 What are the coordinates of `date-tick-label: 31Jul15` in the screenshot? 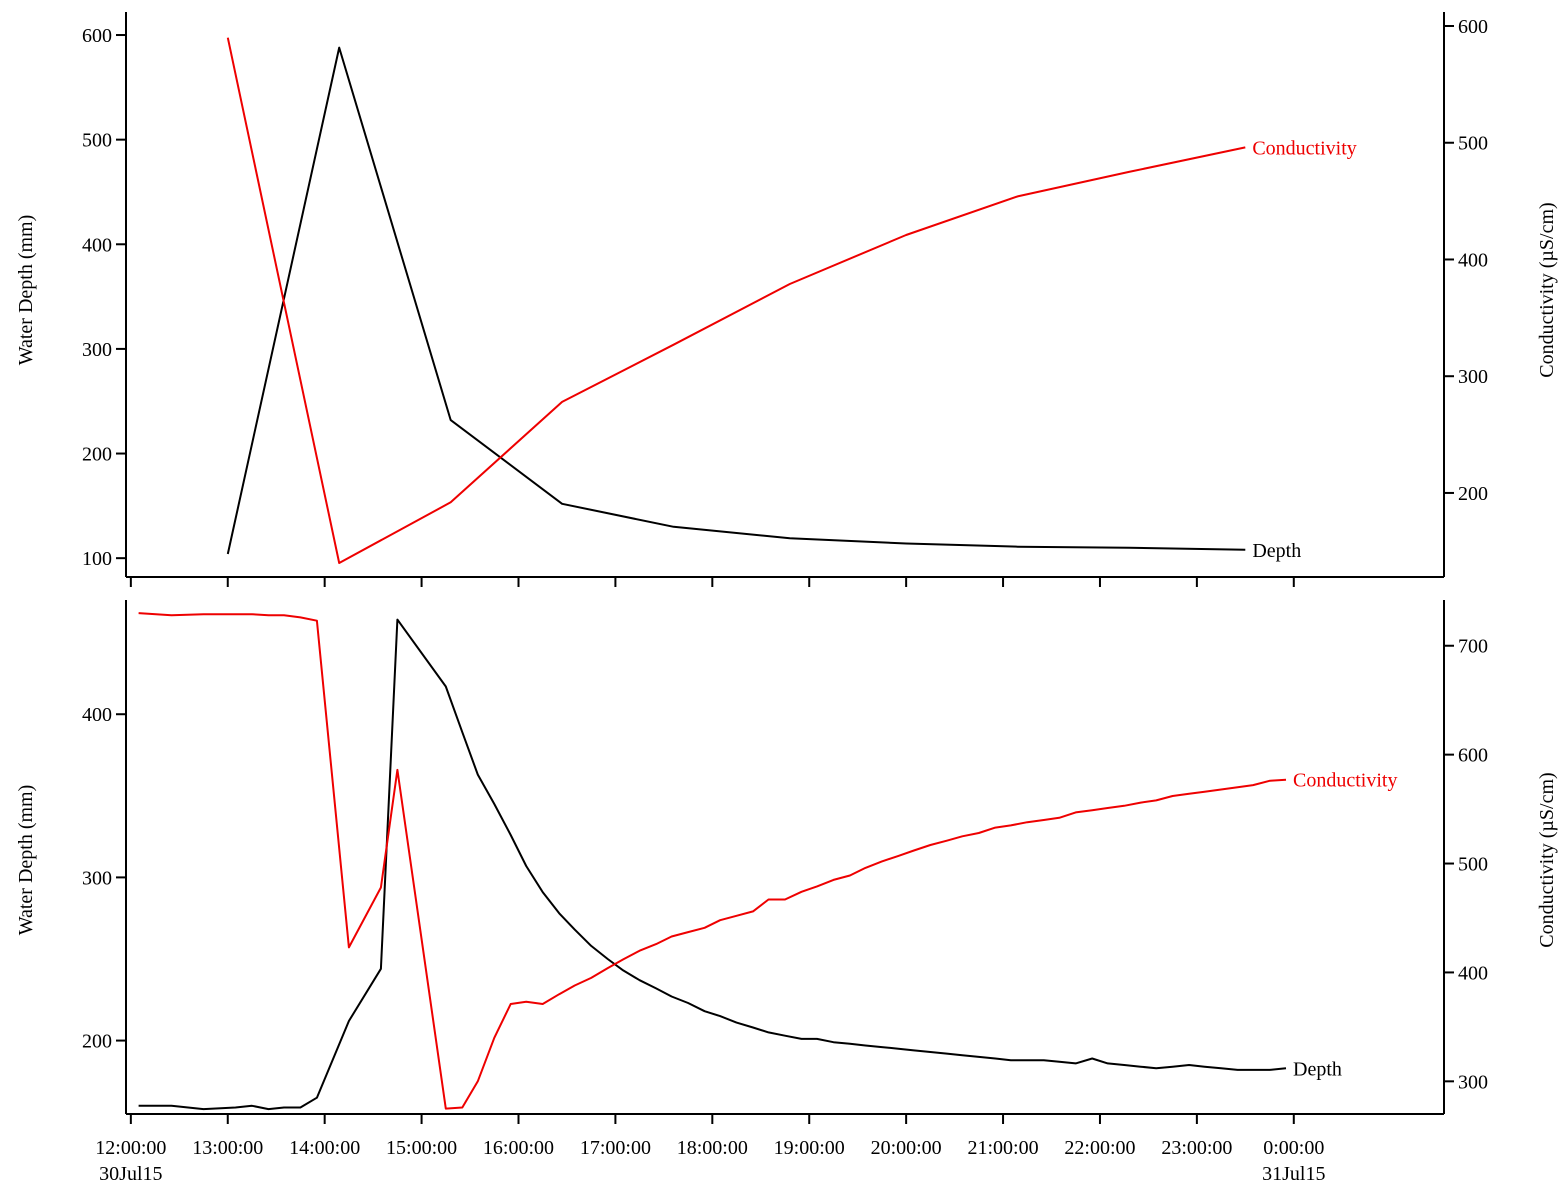 It's located at (1293, 1174).